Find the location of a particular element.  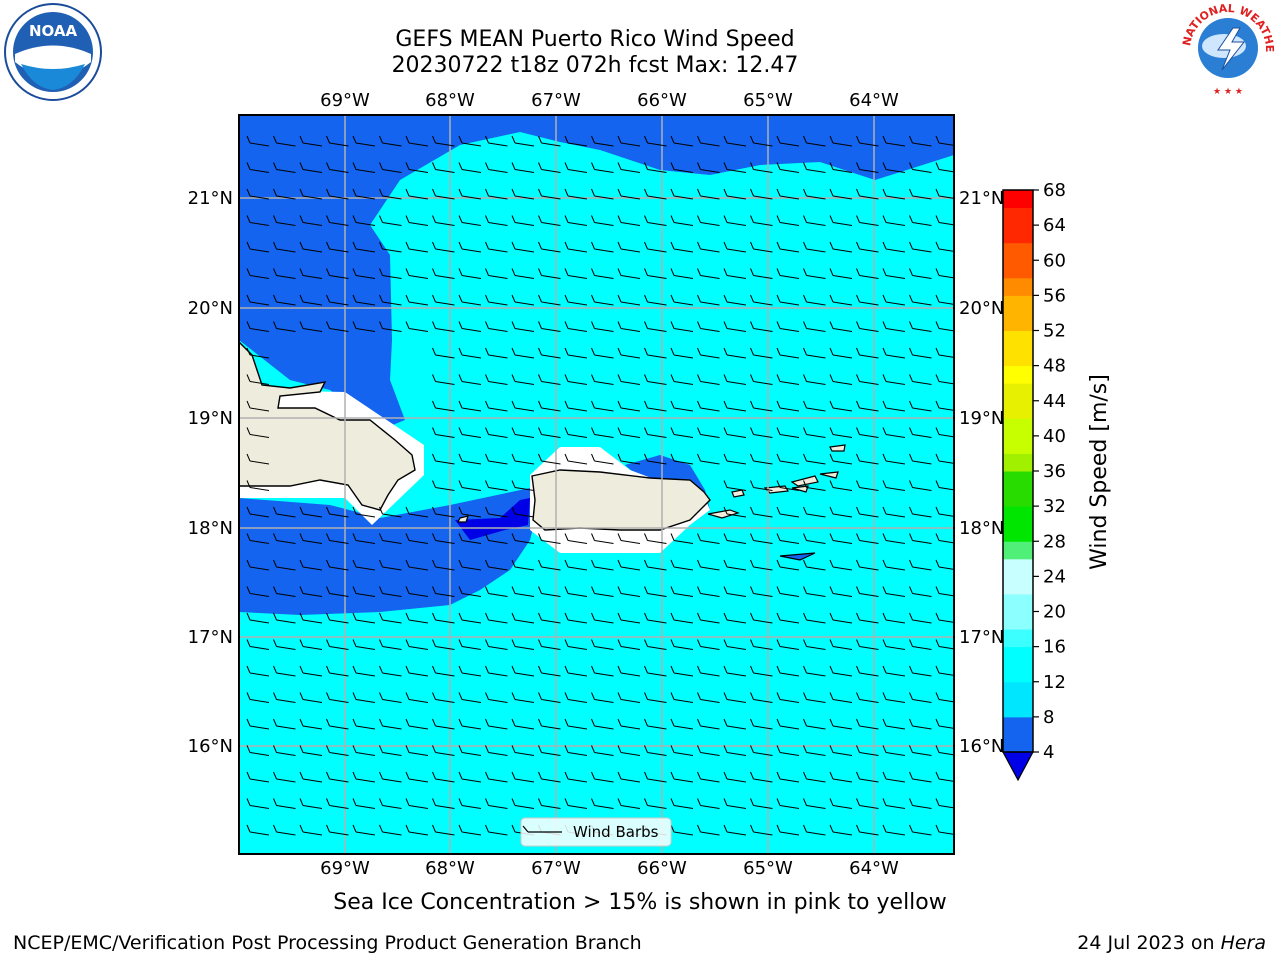

lon-label-bottom: 66°W is located at coordinates (662, 868).